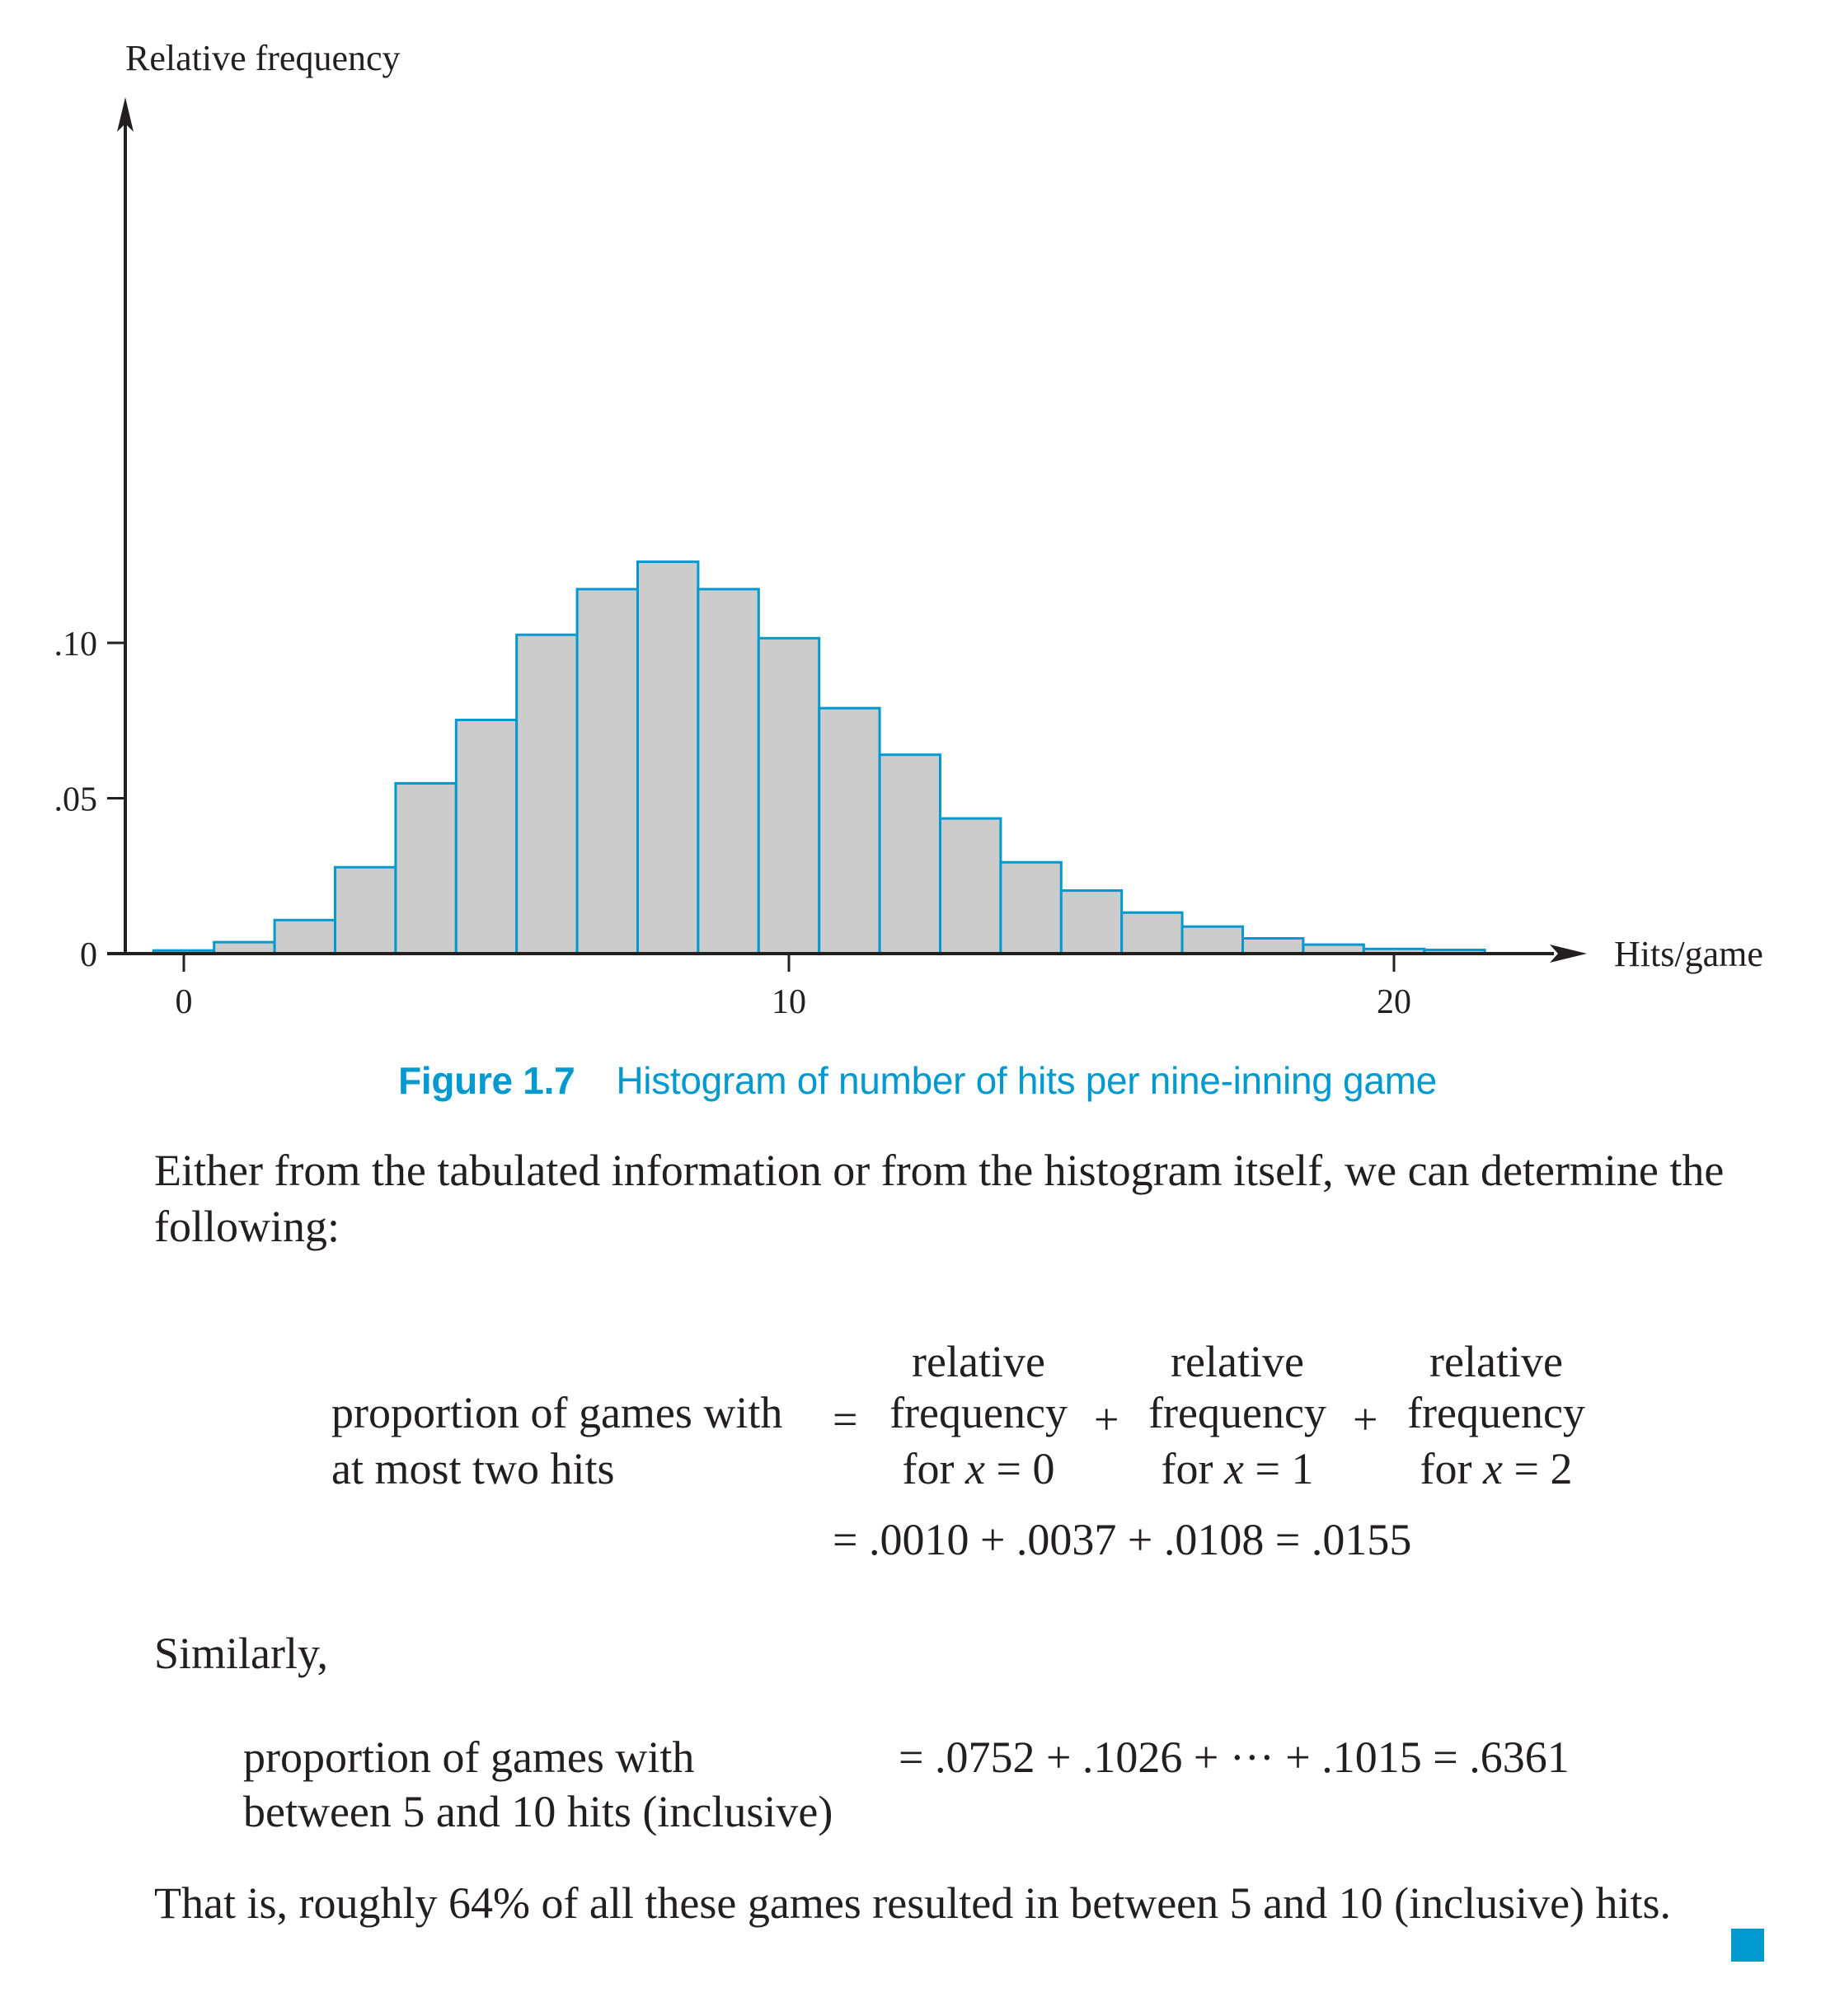 The height and width of the screenshot is (2016, 1835). I want to click on x-tick-label: 20, so click(1394, 1002).